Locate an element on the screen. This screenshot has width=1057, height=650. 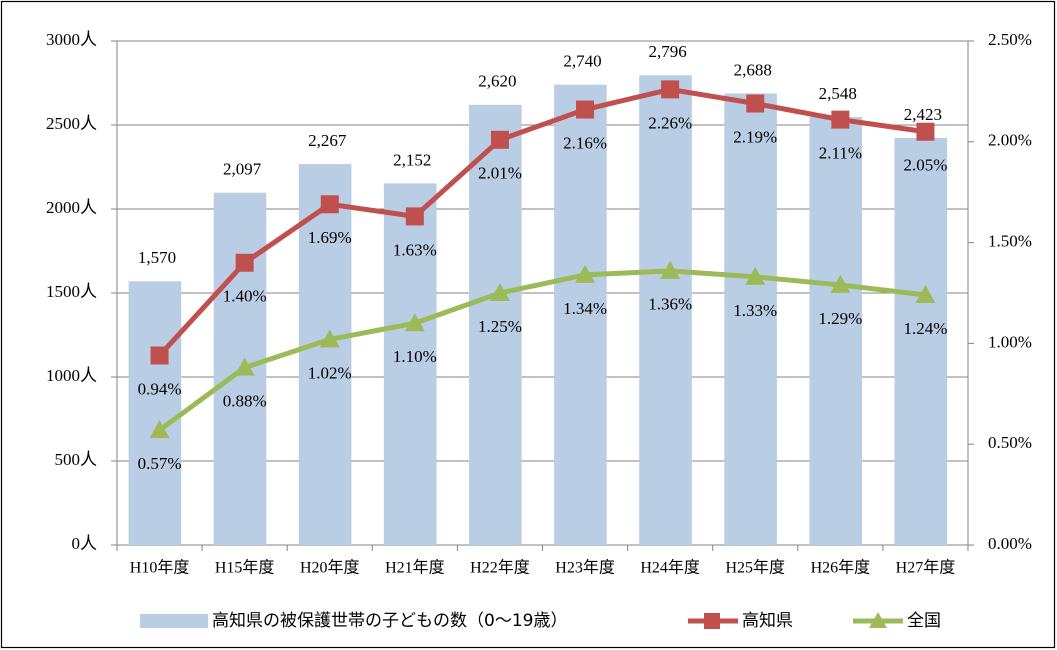
bar-label: 2,267 is located at coordinates (327, 140).